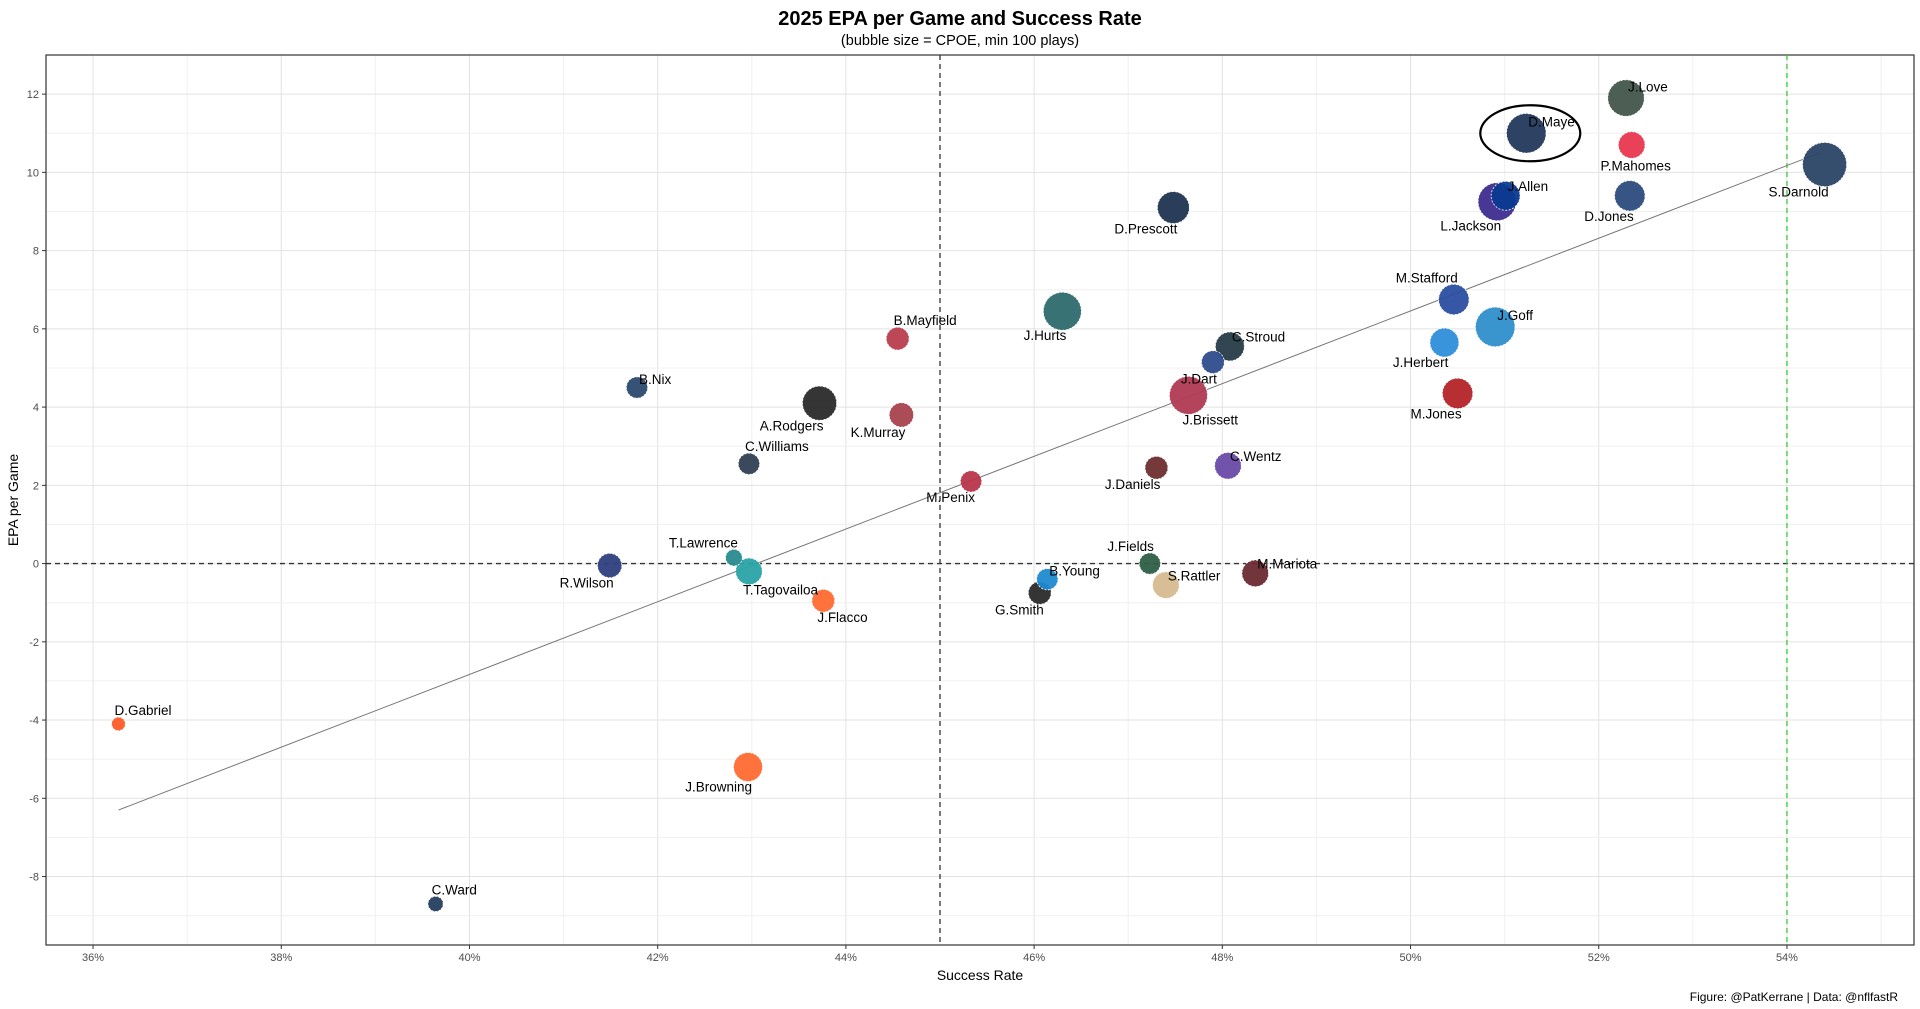 This screenshot has width=1920, height=1009. What do you see at coordinates (1145, 229) in the screenshot?
I see `point-label: D.Prescott` at bounding box center [1145, 229].